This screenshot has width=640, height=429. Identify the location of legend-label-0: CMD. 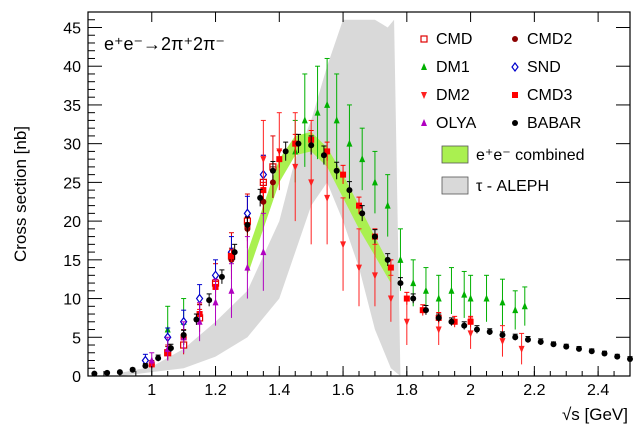
(454, 39).